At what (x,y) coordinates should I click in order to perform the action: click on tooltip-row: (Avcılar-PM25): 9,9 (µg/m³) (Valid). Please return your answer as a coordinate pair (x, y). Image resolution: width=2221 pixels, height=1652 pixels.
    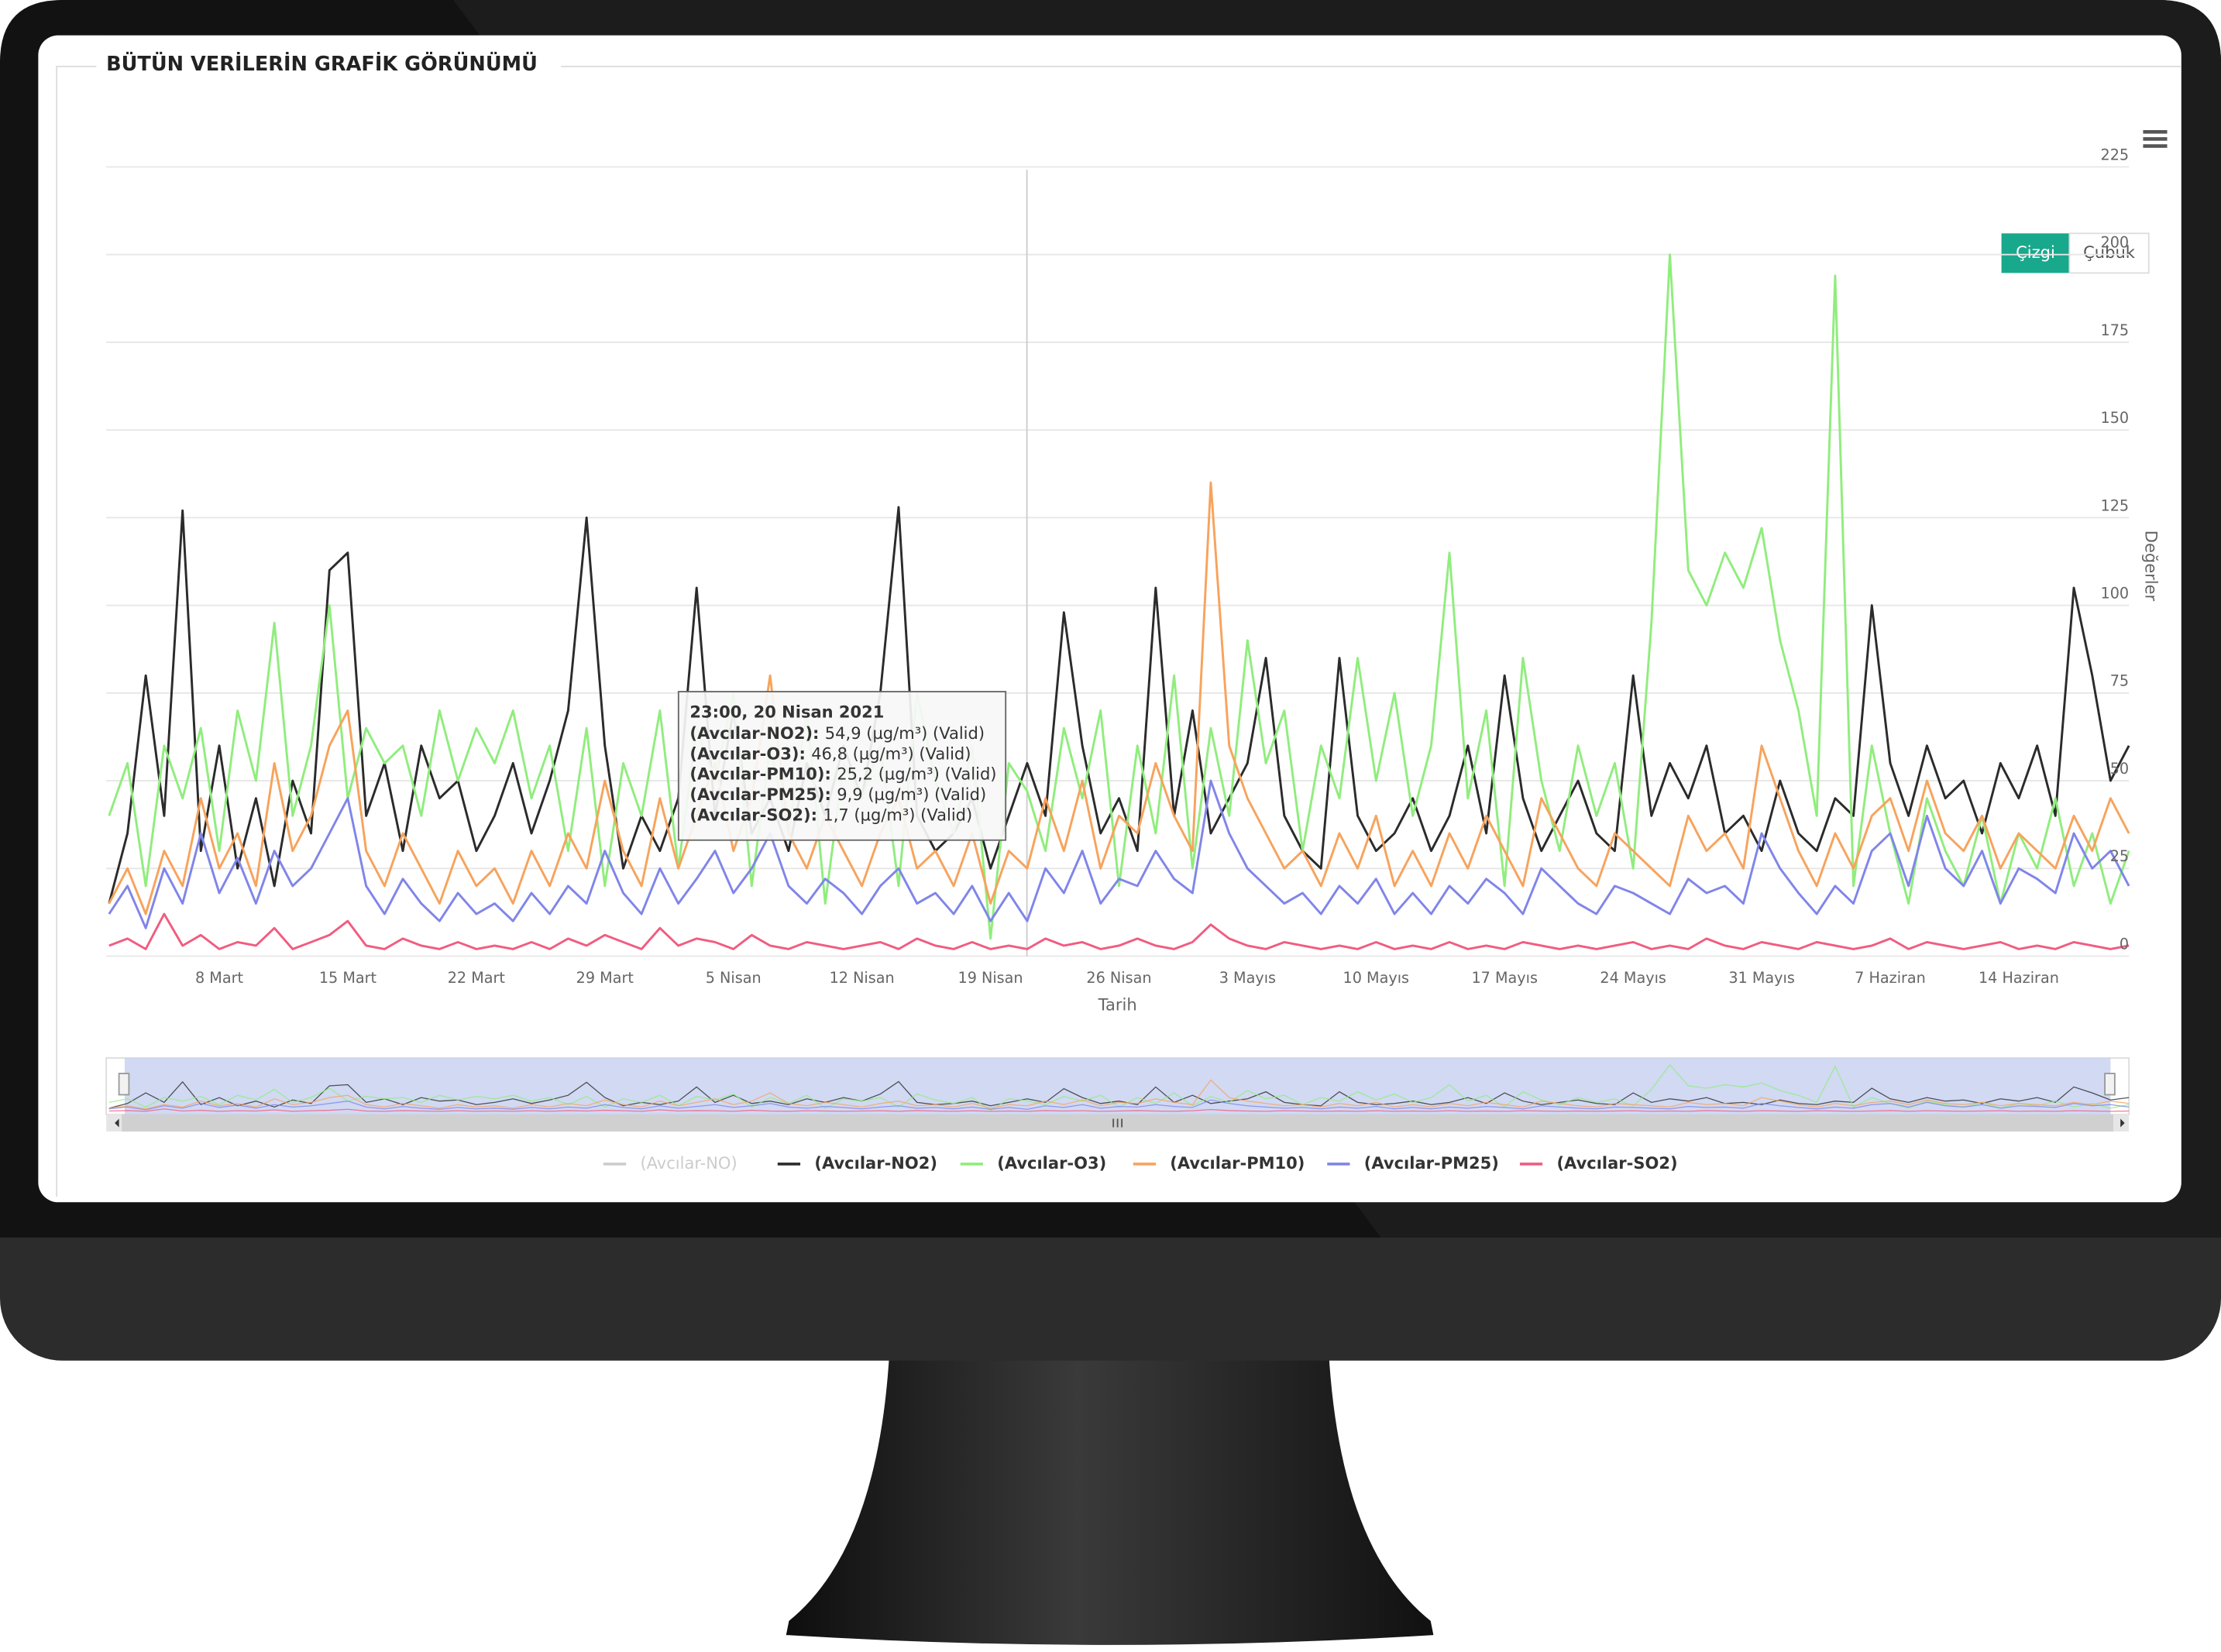
    Looking at the image, I should click on (837, 794).